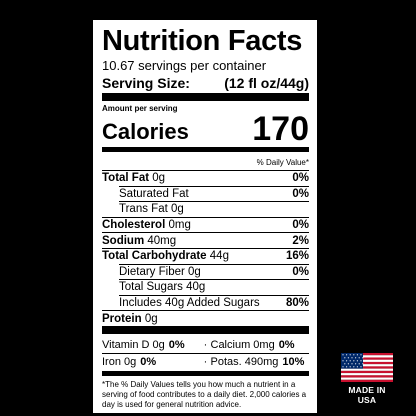  What do you see at coordinates (184, 65) in the screenshot?
I see `servings-per-container: 10.67 servings per container` at bounding box center [184, 65].